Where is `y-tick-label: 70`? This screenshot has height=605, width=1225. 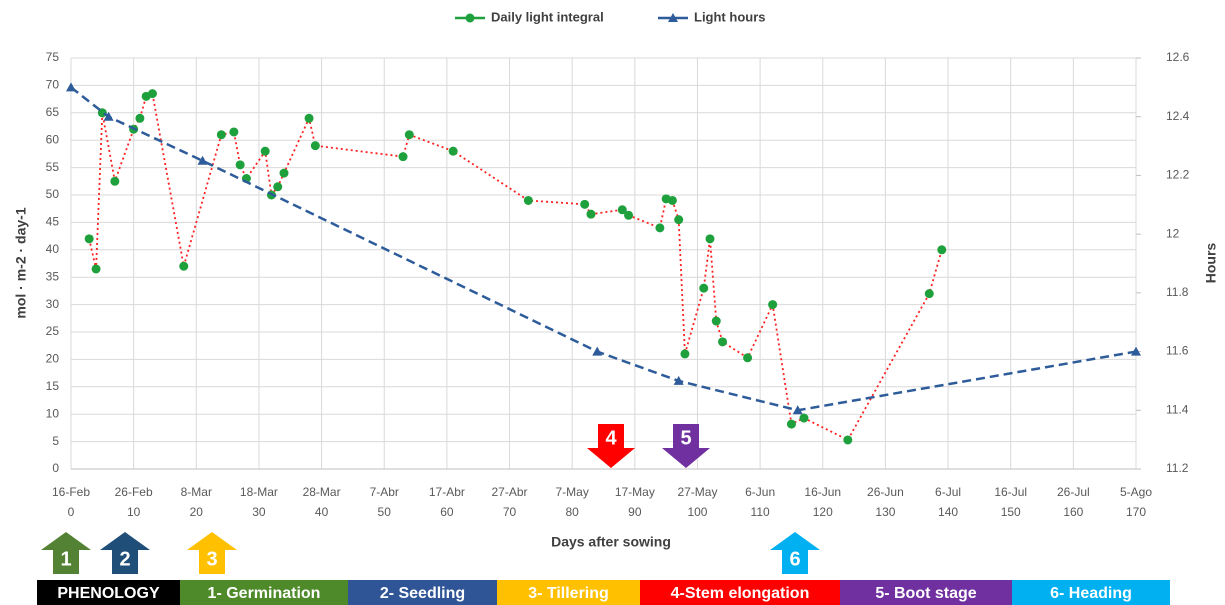 y-tick-label: 70 is located at coordinates (53, 85).